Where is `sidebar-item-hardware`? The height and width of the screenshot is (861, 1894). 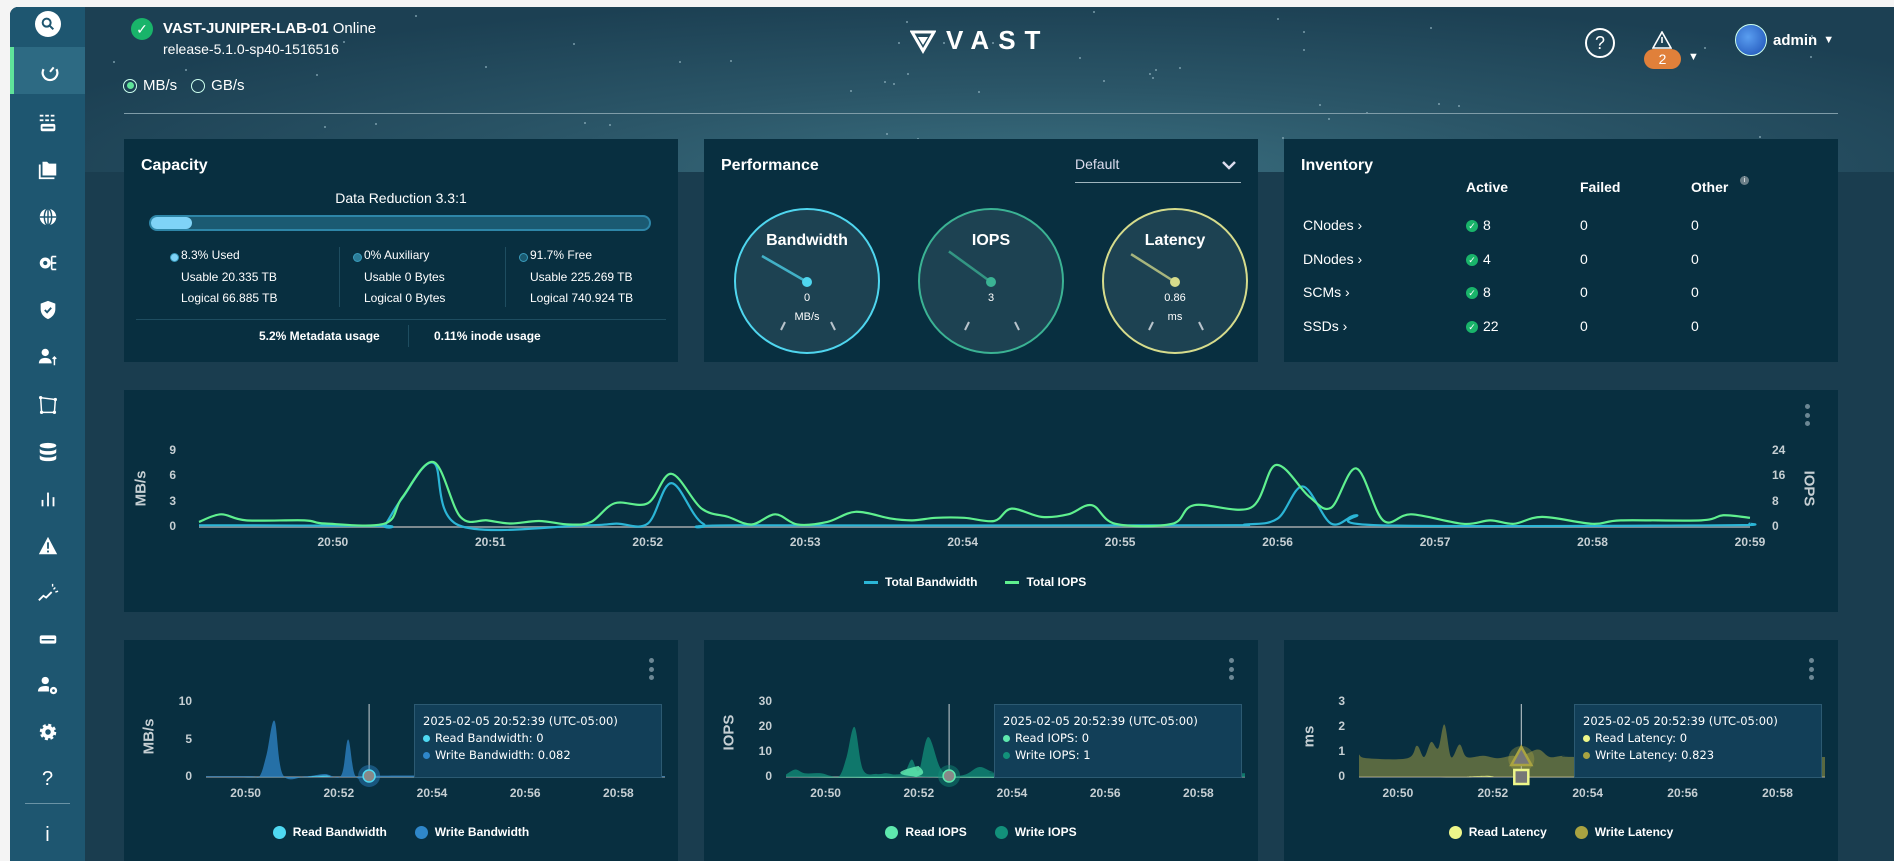
sidebar-item-hardware is located at coordinates (47, 639).